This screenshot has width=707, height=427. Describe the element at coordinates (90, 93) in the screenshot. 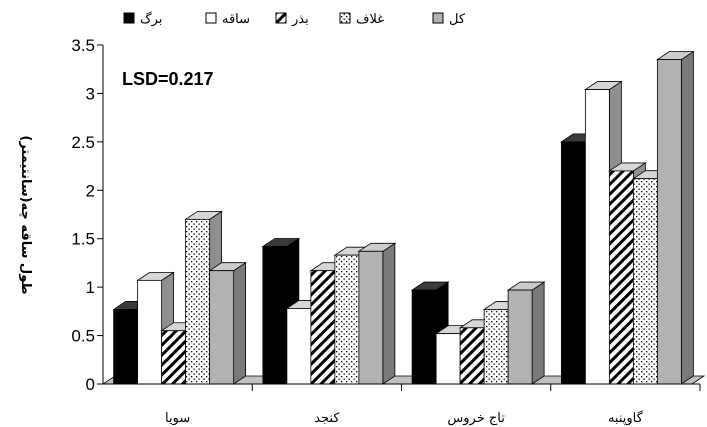

I see `y-tick-label: 3` at that location.